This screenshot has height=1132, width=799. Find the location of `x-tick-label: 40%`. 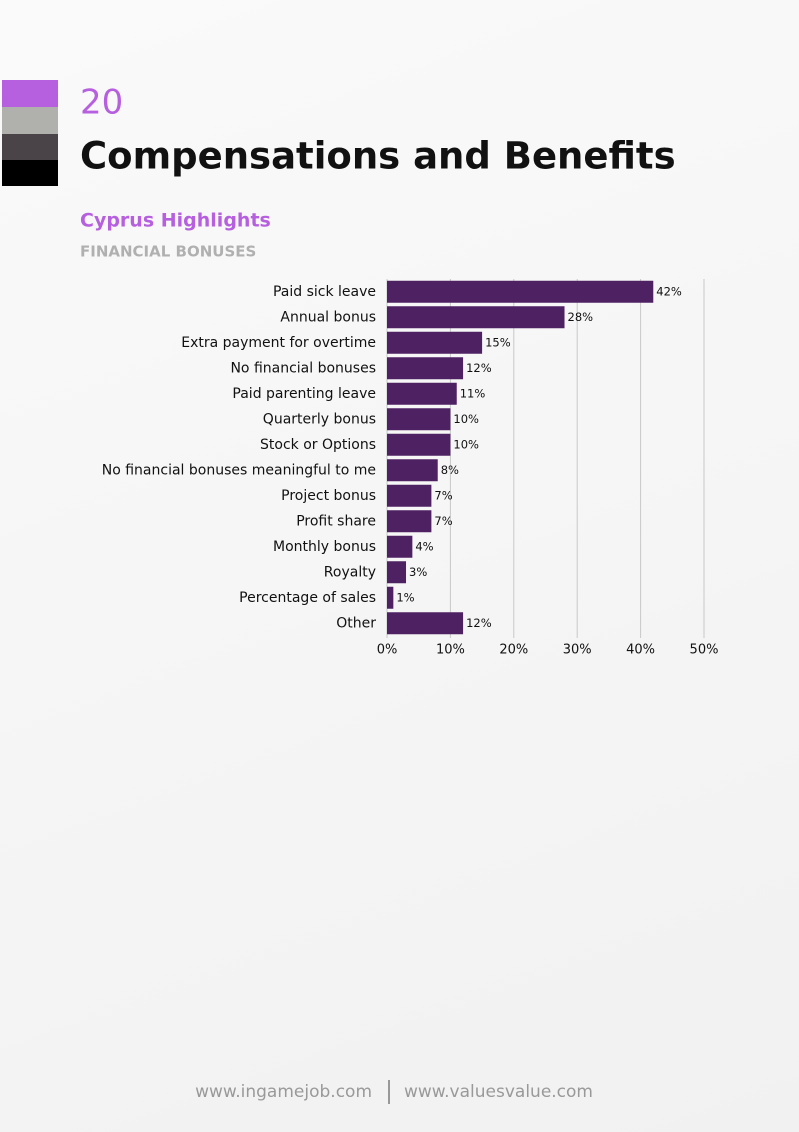

x-tick-label: 40% is located at coordinates (640, 650).